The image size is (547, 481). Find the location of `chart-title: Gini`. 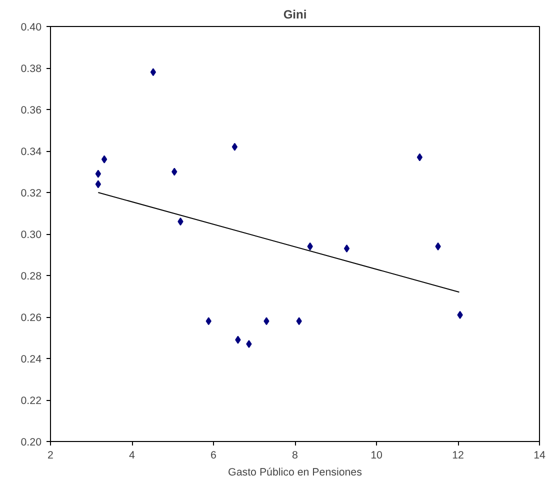

chart-title: Gini is located at coordinates (295, 15).